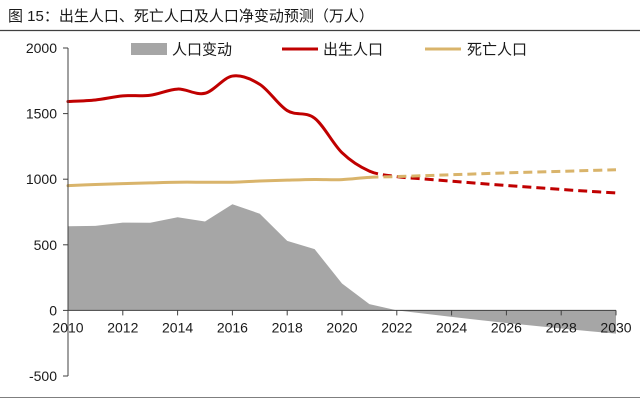 This screenshot has height=402, width=640. Describe the element at coordinates (615, 327) in the screenshot. I see `x-tick-label: 2030` at that location.